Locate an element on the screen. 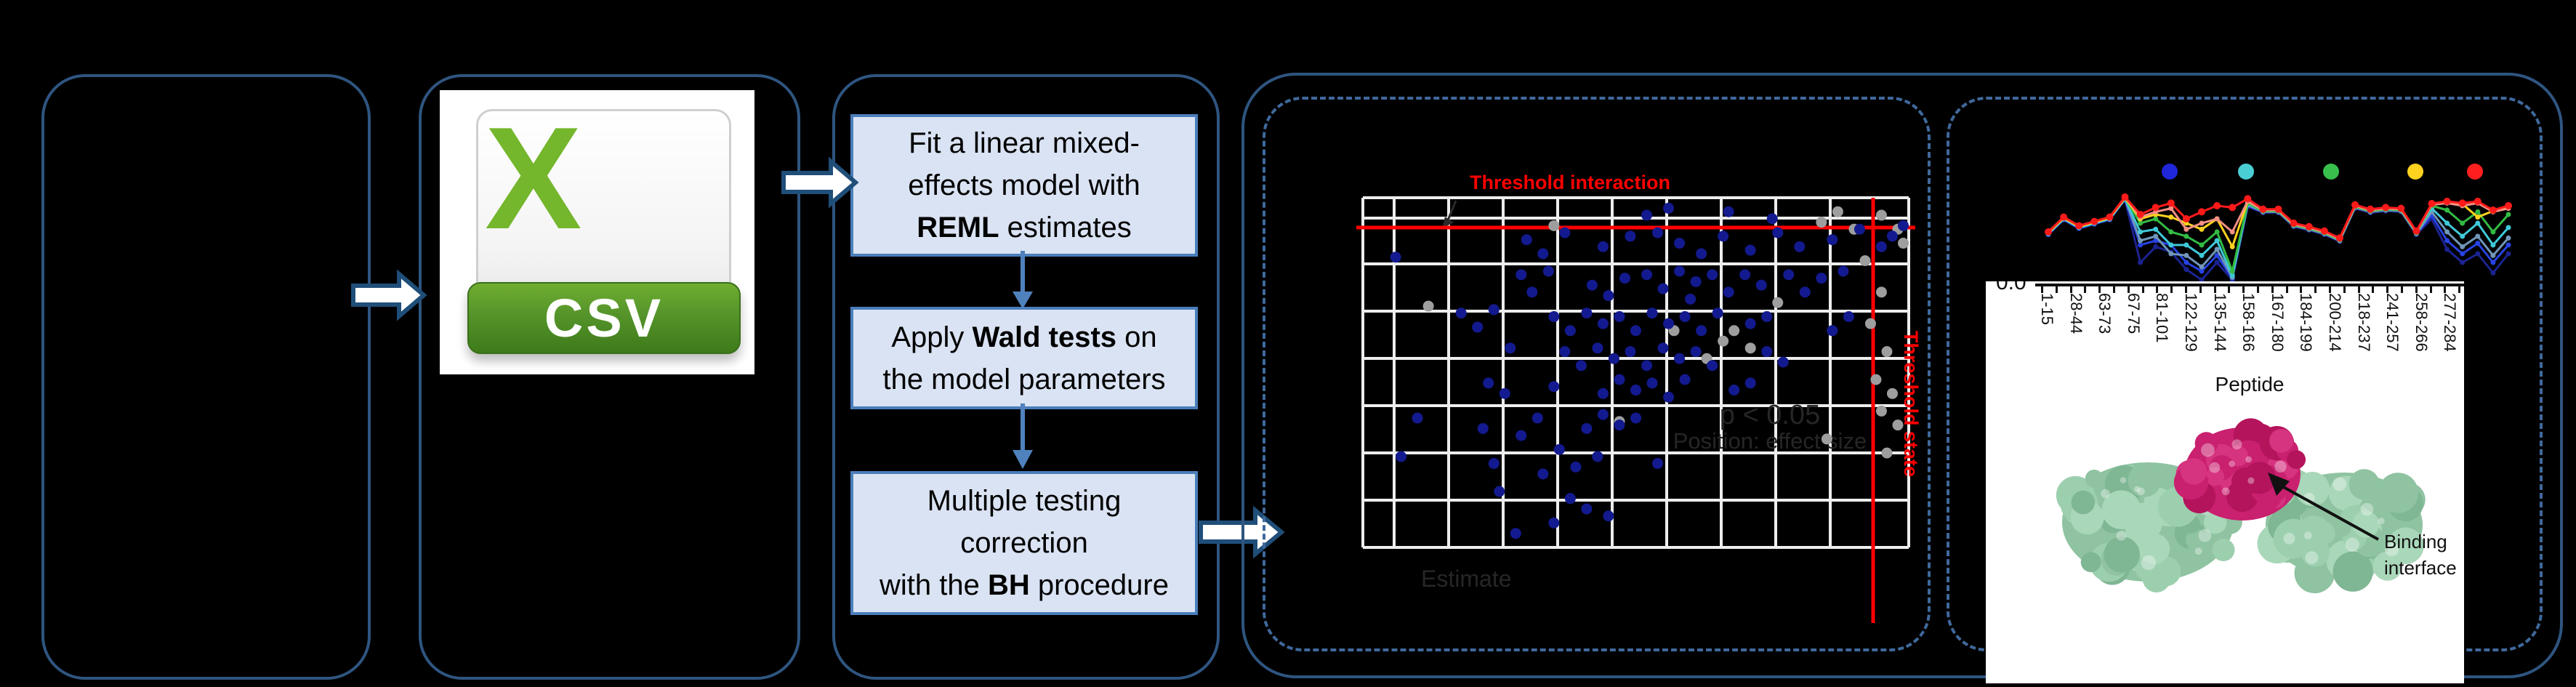 The width and height of the screenshot is (2576, 687). csv-banner-label: CSV is located at coordinates (604, 318).